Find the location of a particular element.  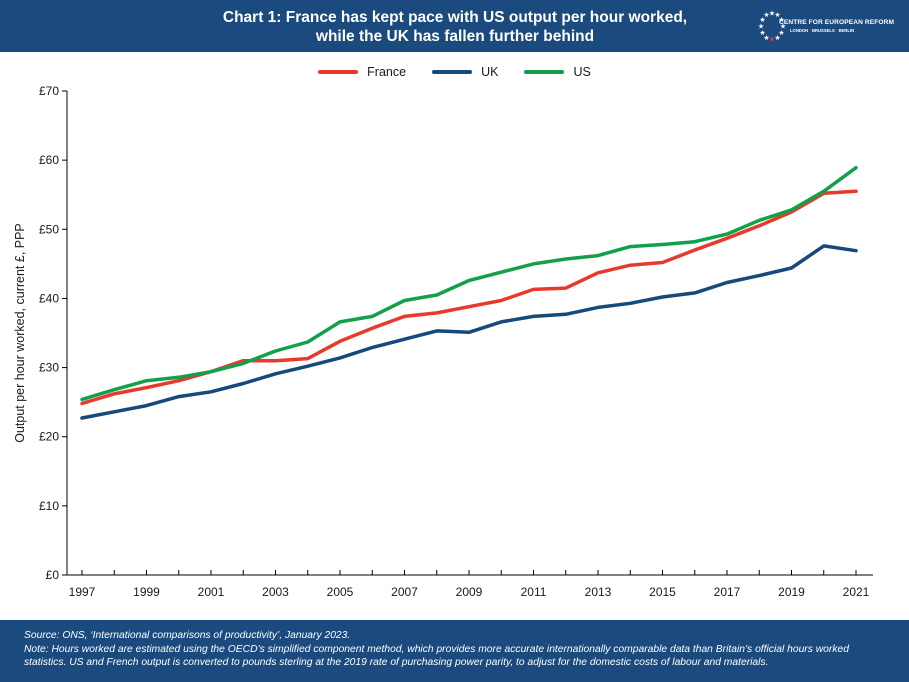

x-tick-label: 2007 is located at coordinates (404, 592).